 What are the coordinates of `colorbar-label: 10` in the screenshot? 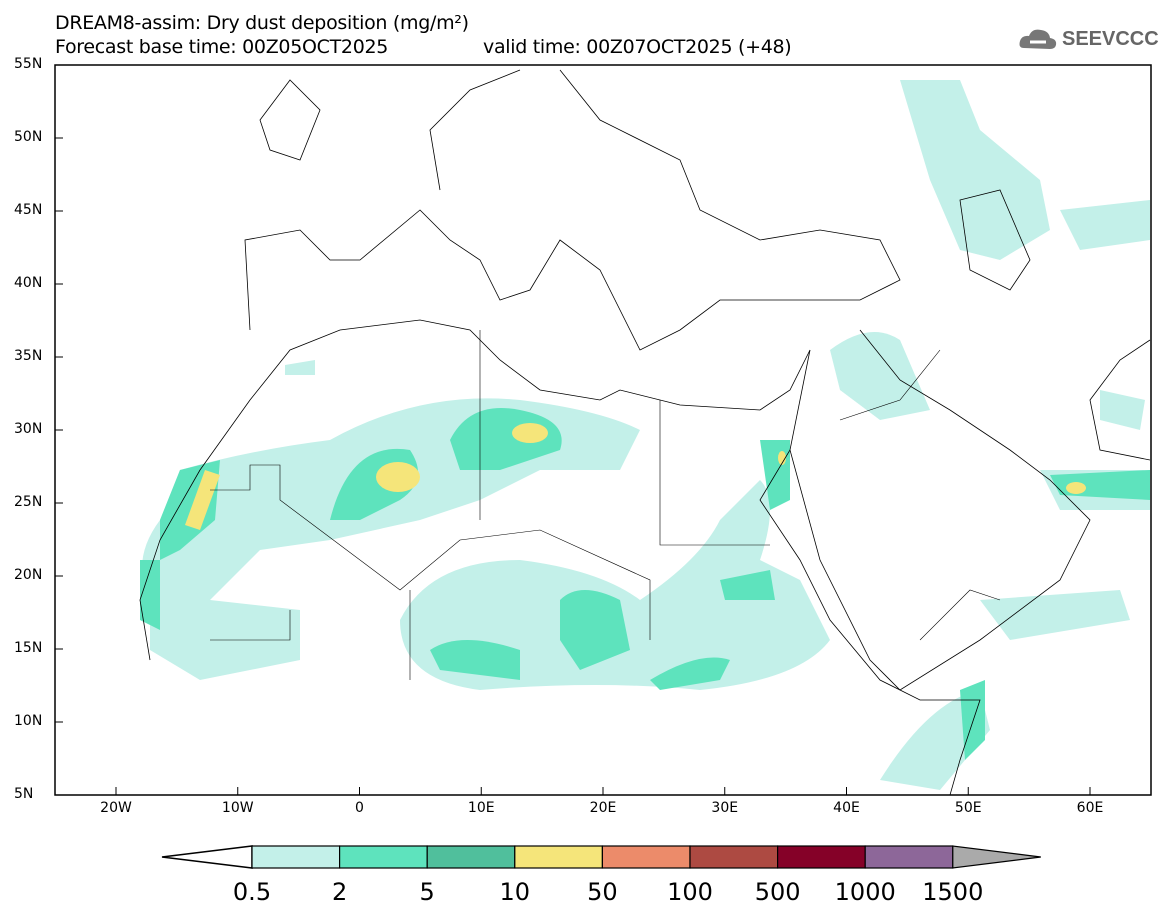 It's located at (515, 892).